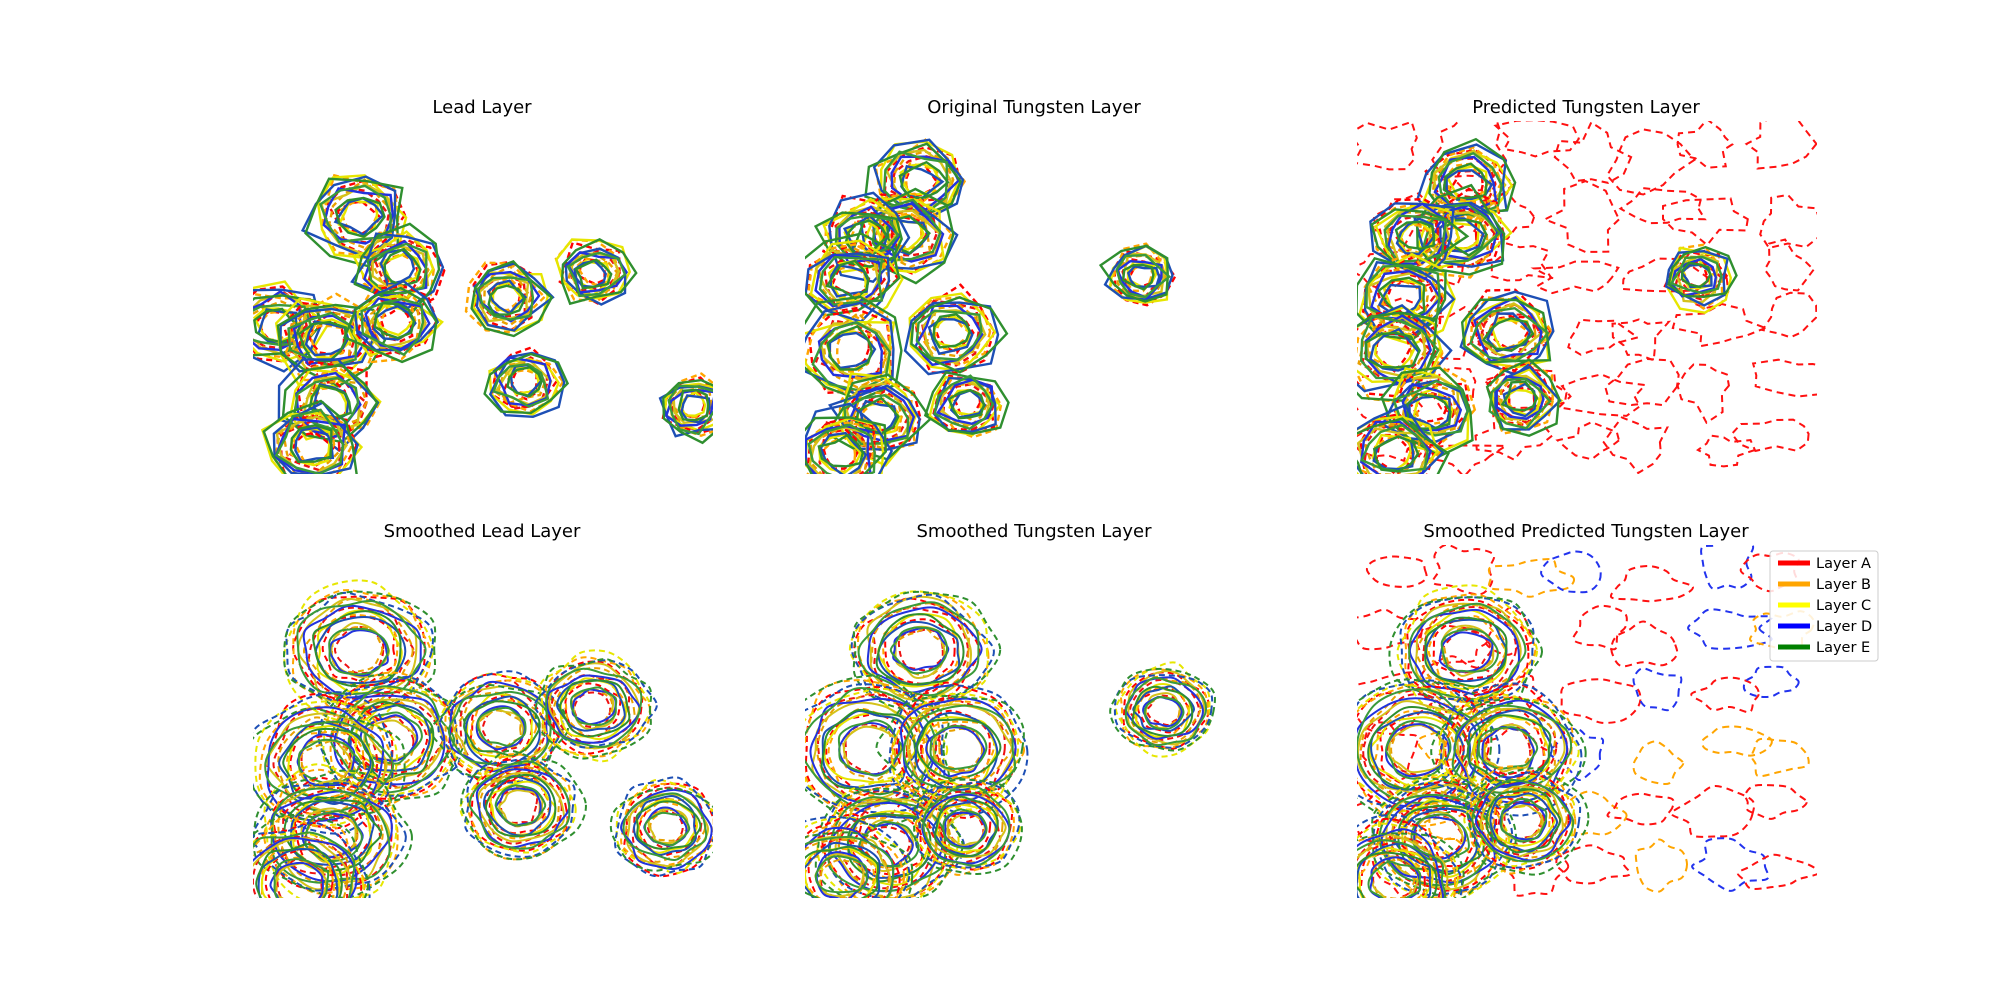  Describe the element at coordinates (482, 531) in the screenshot. I see `panel-title: Smoothed Lead Layer` at that location.